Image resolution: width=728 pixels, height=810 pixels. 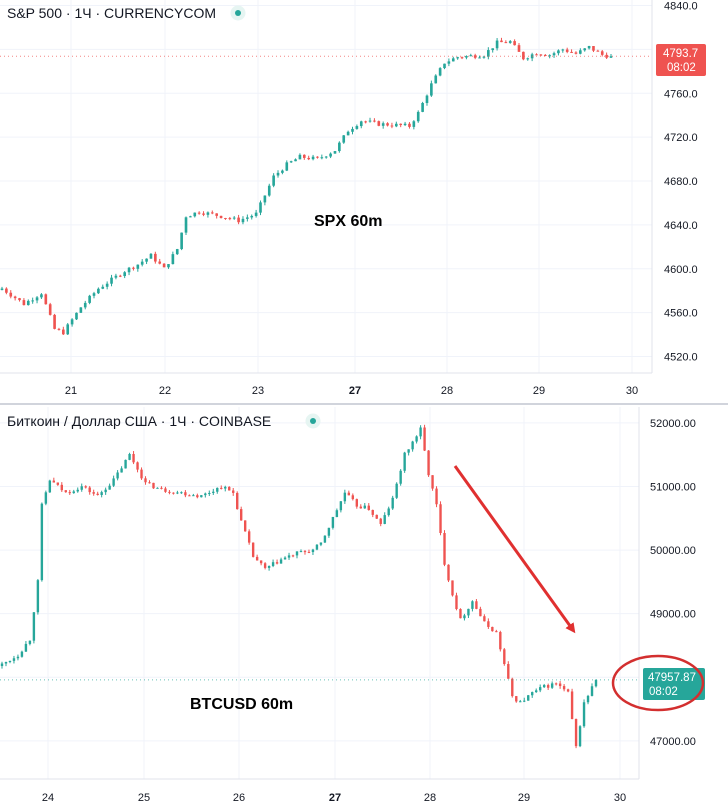 What do you see at coordinates (514, 549) in the screenshot?
I see `downtrend-arrow-icon` at bounding box center [514, 549].